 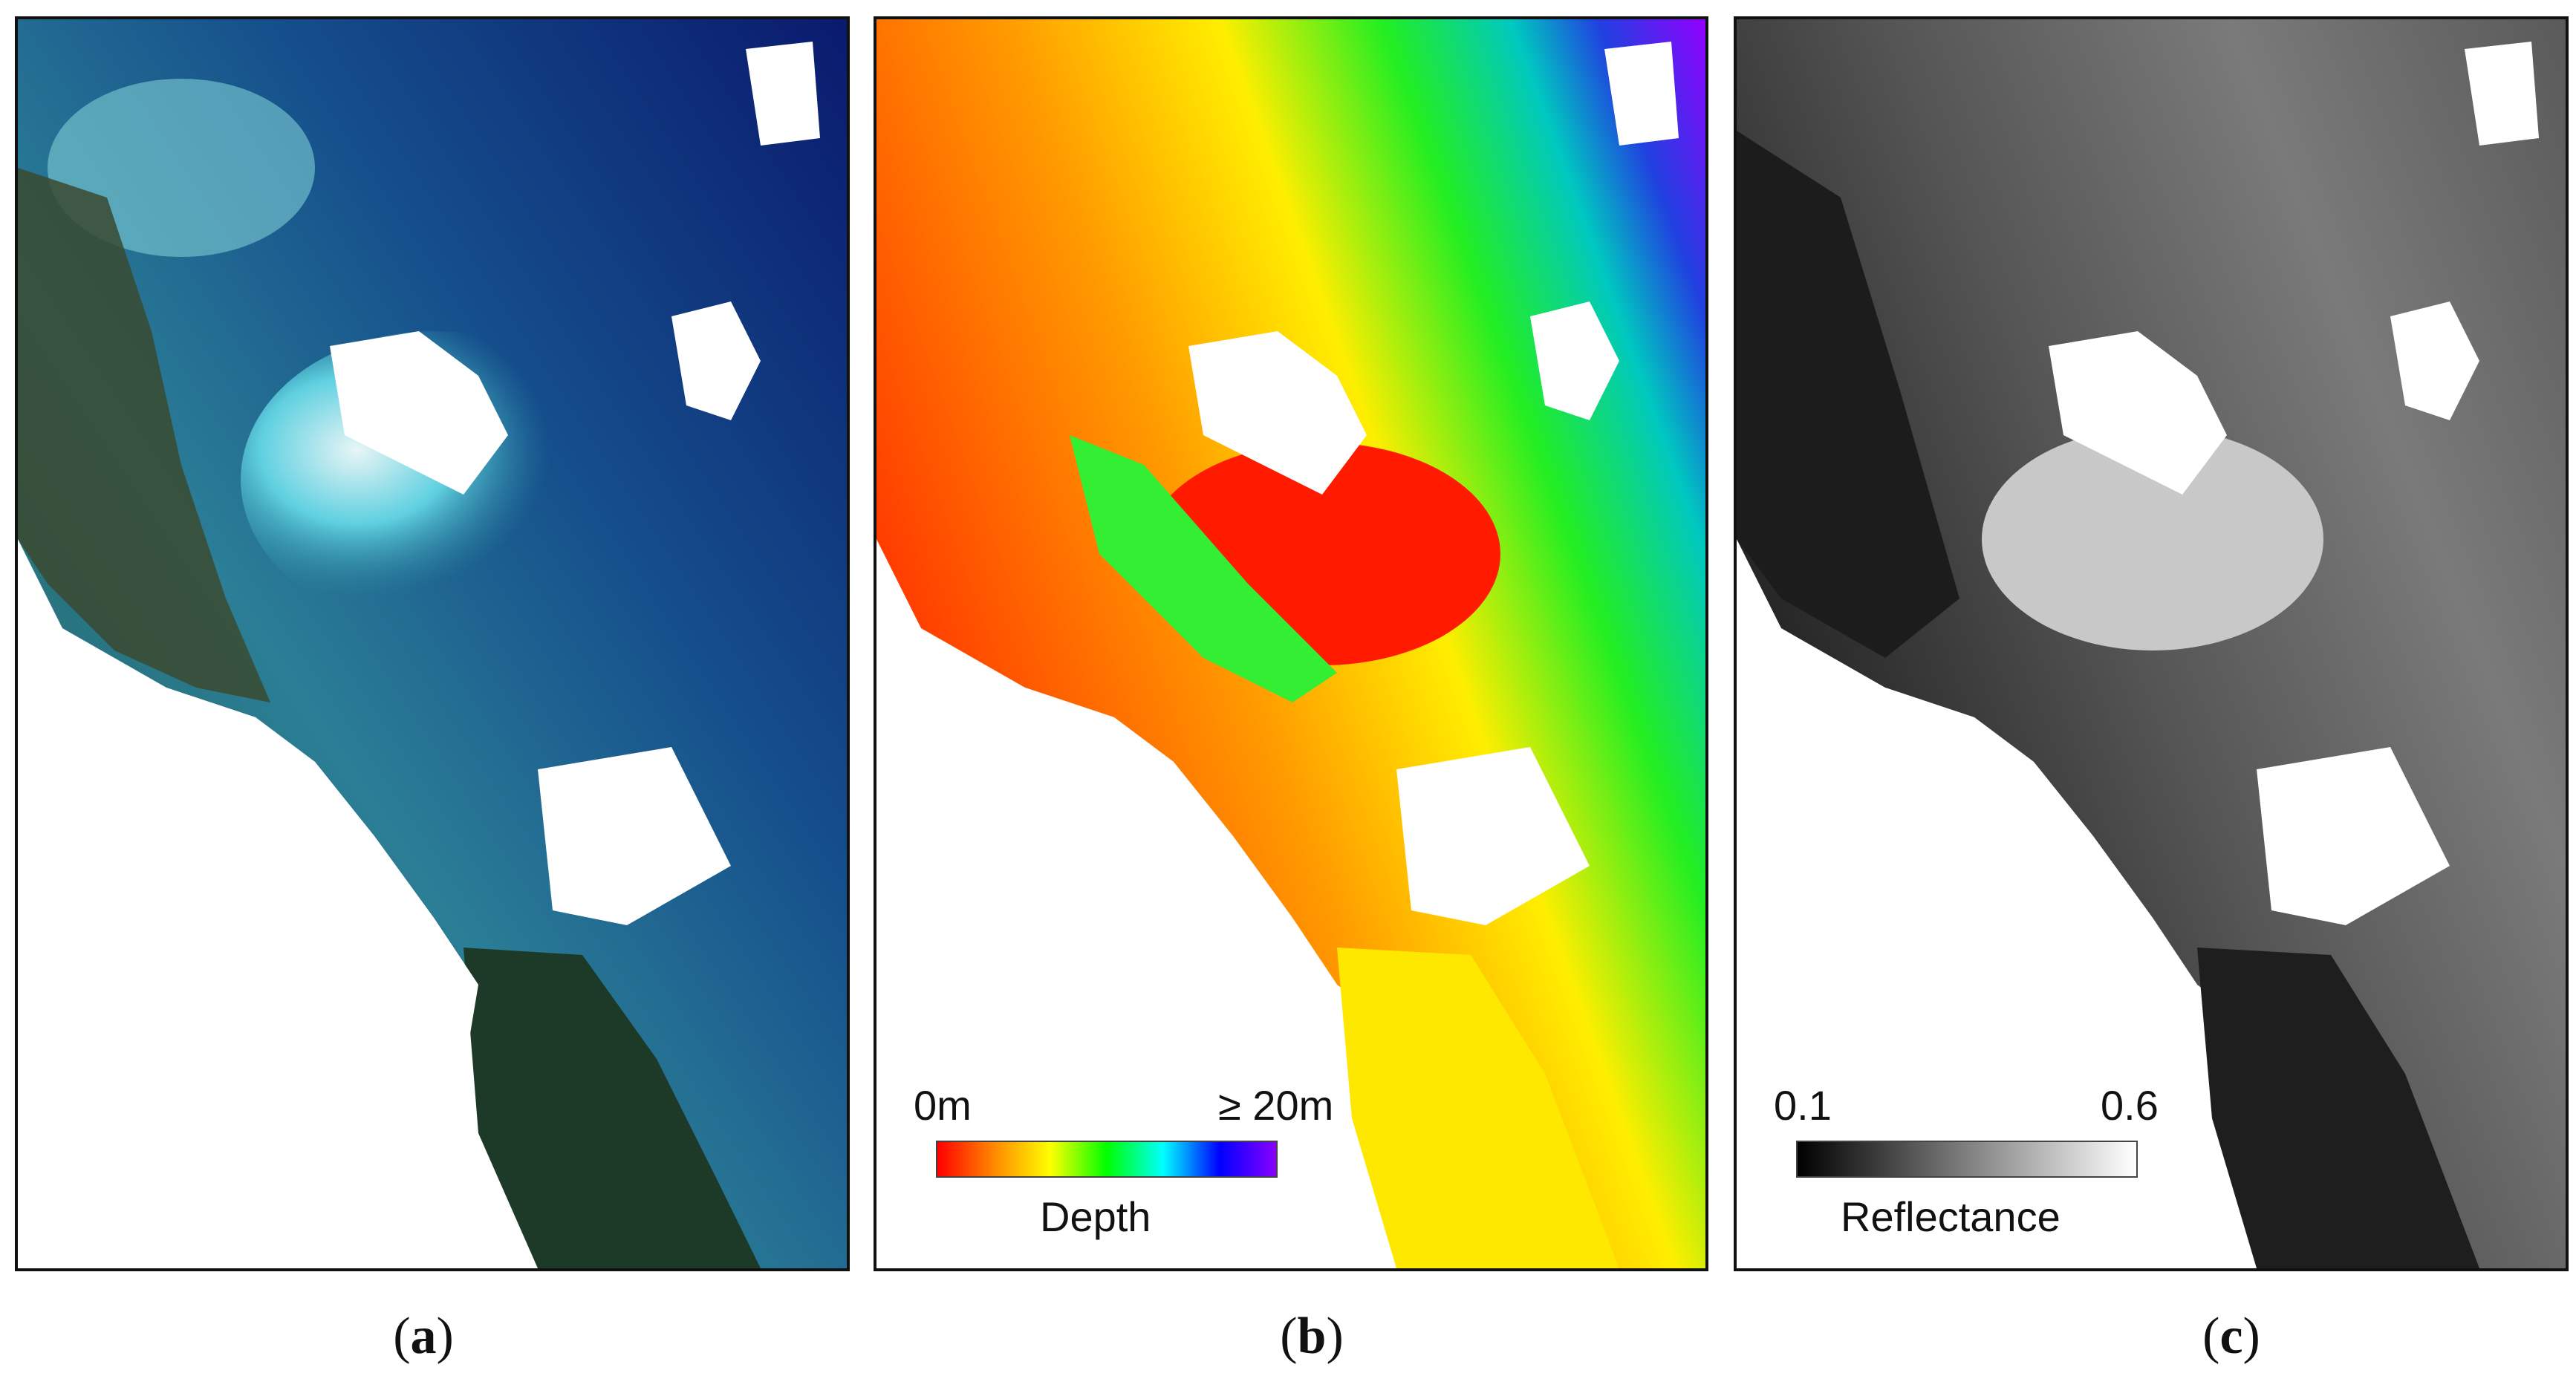 What do you see at coordinates (2153, 539) in the screenshot?
I see `bright-reflectance-zone` at bounding box center [2153, 539].